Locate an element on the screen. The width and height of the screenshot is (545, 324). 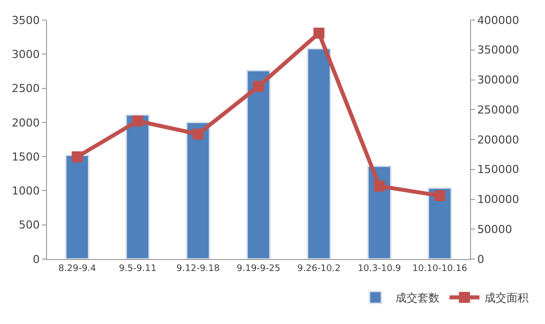
y-tick-label: 2500 is located at coordinates (26, 89).